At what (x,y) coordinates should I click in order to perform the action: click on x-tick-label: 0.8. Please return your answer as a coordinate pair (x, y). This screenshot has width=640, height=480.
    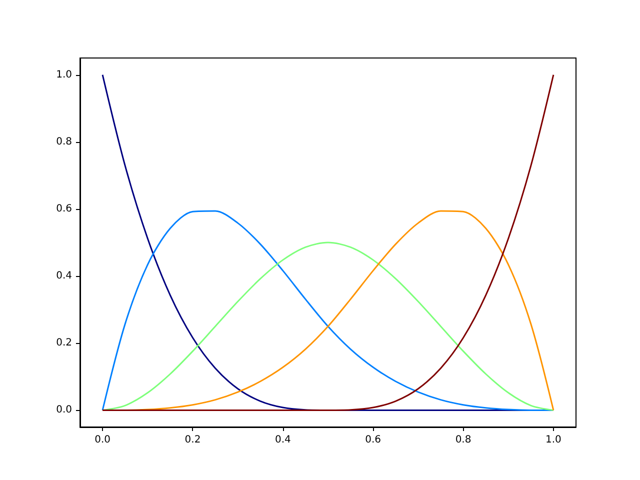
    Looking at the image, I should click on (463, 440).